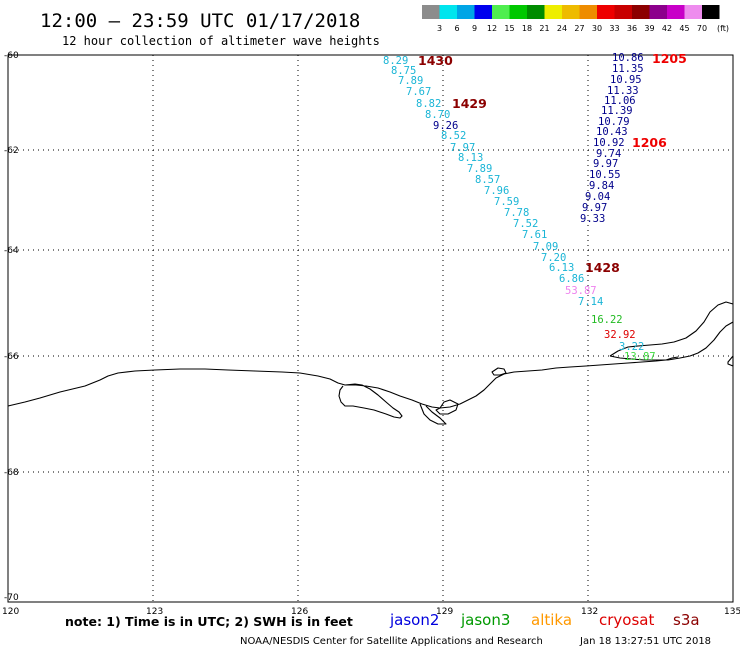  Describe the element at coordinates (492, 28) in the screenshot. I see `scale-tick-label: 12` at that location.